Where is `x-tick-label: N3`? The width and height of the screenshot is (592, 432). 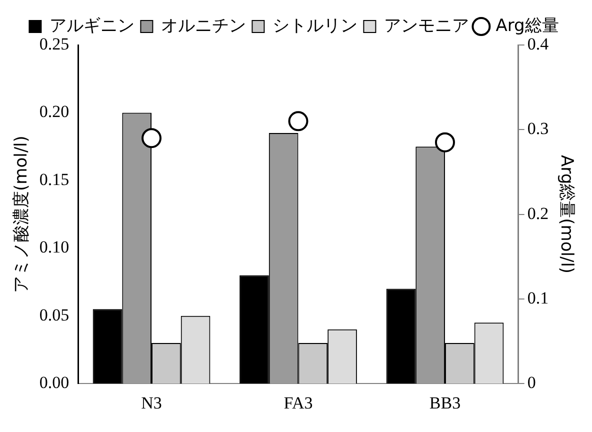
x-tick-label: N3 is located at coordinates (151, 402).